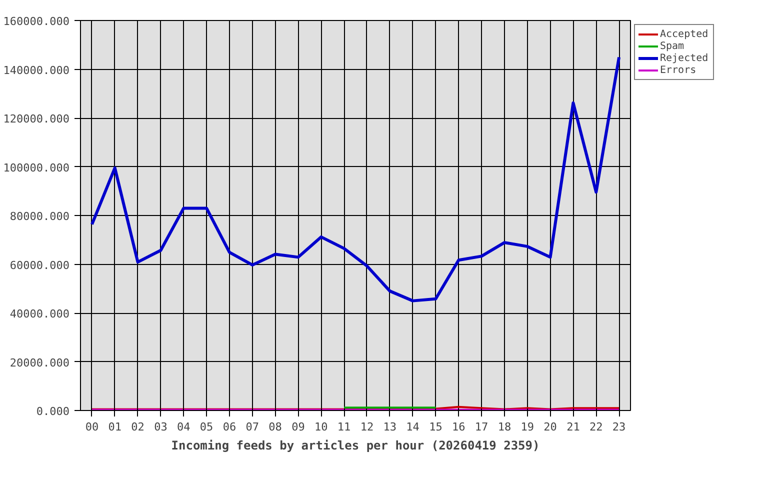 This screenshot has width=780, height=480. I want to click on x-tick-label: 00, so click(92, 427).